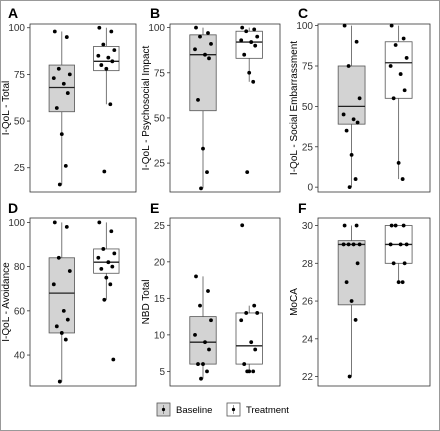 This screenshot has width=440, height=431. What do you see at coordinates (6, 108) in the screenshot?
I see `y-axis-title: I-QoL - Total` at bounding box center [6, 108].